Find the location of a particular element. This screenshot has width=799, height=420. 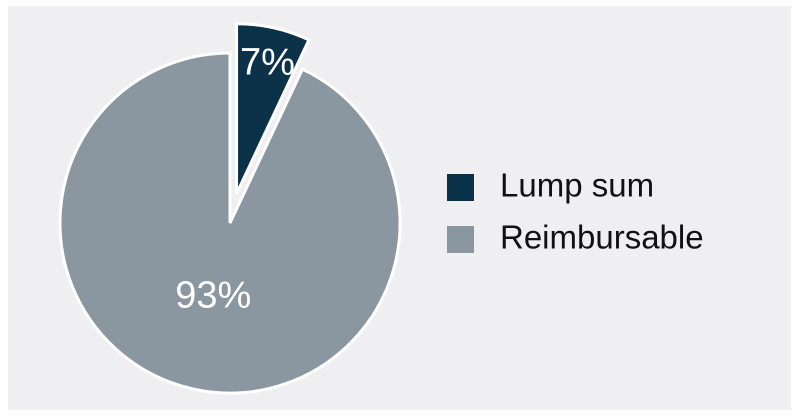

data-label: 7% is located at coordinates (267, 62).